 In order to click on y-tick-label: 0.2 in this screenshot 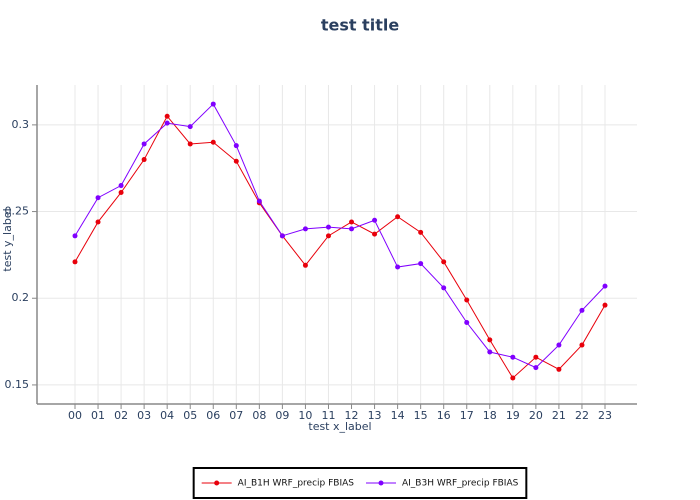, I will do `click(21, 297)`.